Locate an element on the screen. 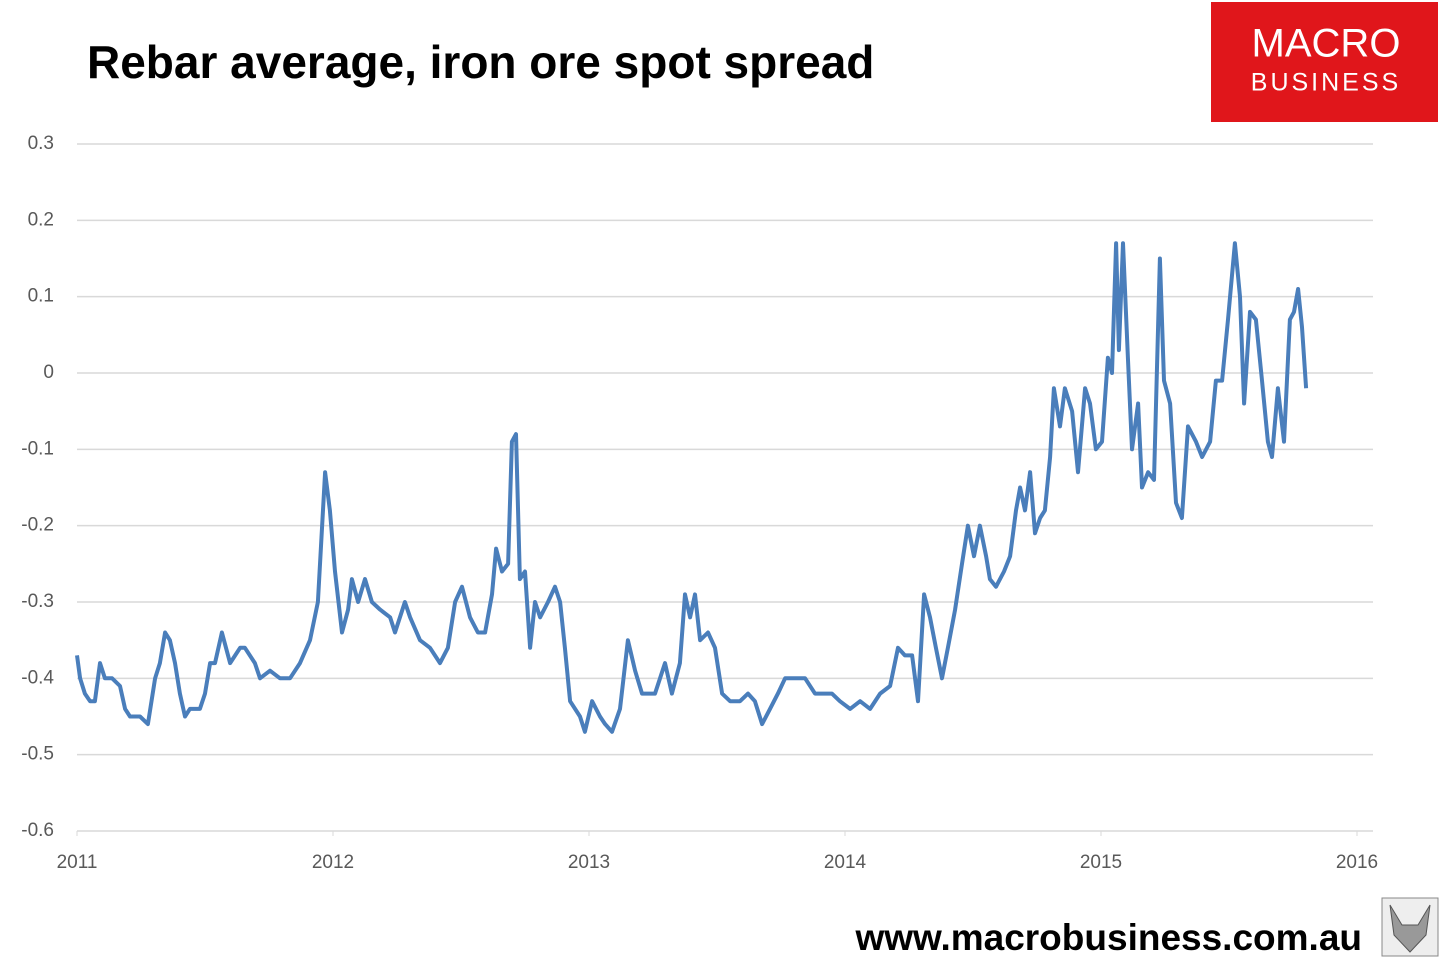 The width and height of the screenshot is (1440, 959). footer-url: www.macrobusiness.com.au is located at coordinates (1108, 937).